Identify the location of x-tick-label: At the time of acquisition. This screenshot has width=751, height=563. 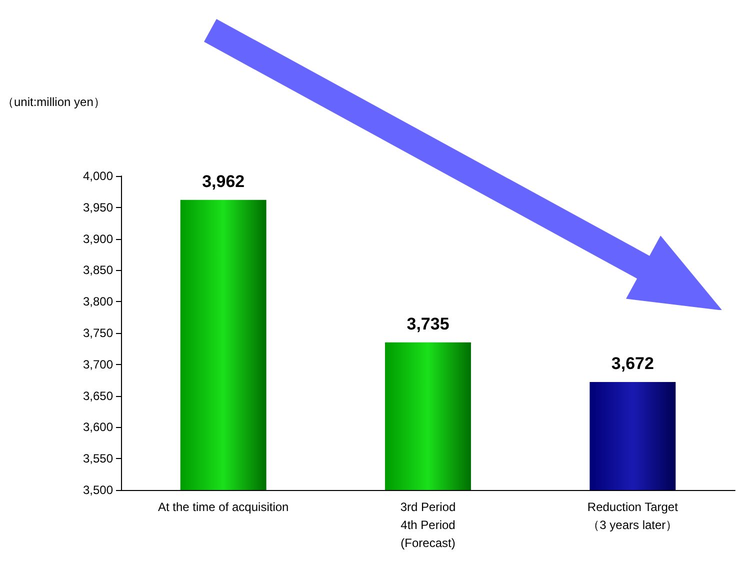
(223, 507).